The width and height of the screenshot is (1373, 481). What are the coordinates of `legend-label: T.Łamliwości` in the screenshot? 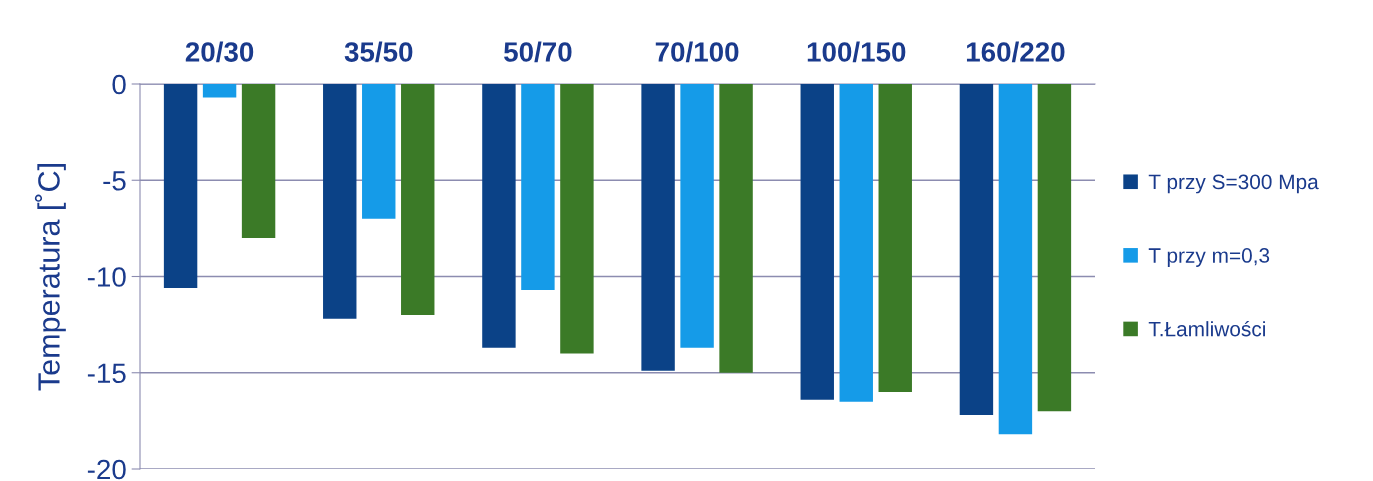 It's located at (1206, 328).